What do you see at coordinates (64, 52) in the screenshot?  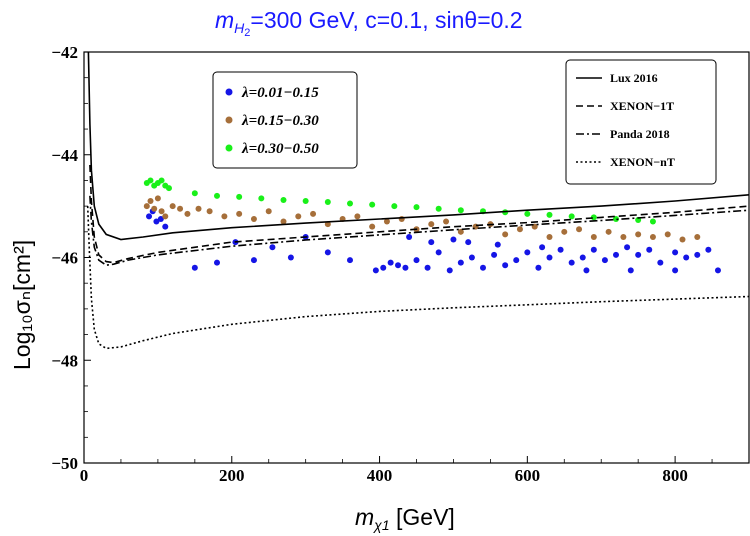 I see `y-tick-label: −42` at bounding box center [64, 52].